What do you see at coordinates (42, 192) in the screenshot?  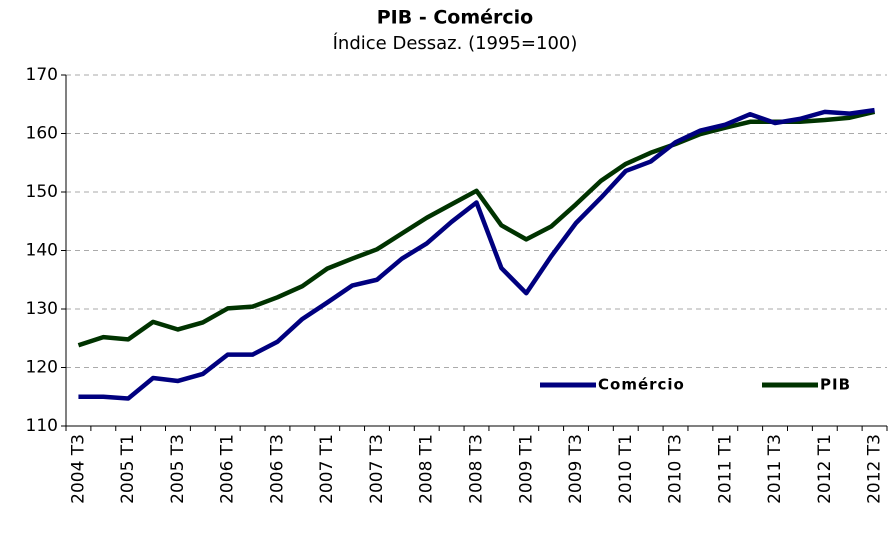 I see `y-tick-label: 150` at bounding box center [42, 192].